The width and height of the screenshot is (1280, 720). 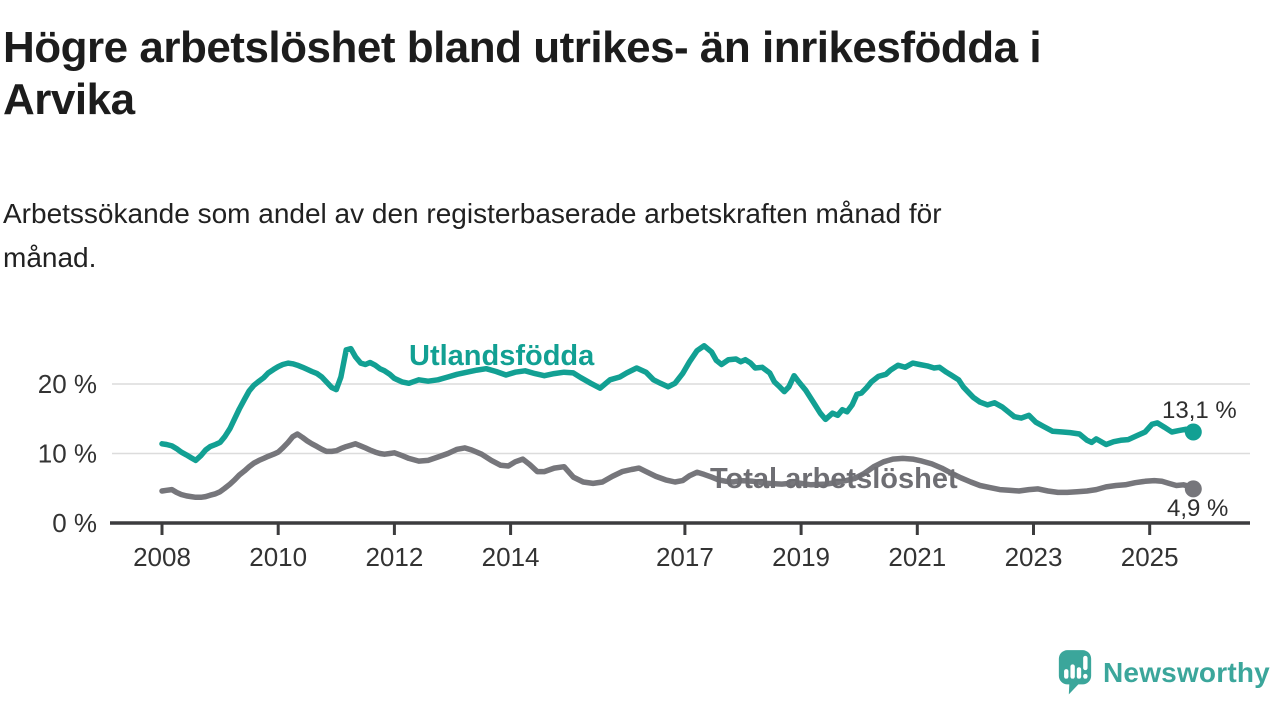 I want to click on series-end-dot-utlandsfodda, so click(x=1193, y=432).